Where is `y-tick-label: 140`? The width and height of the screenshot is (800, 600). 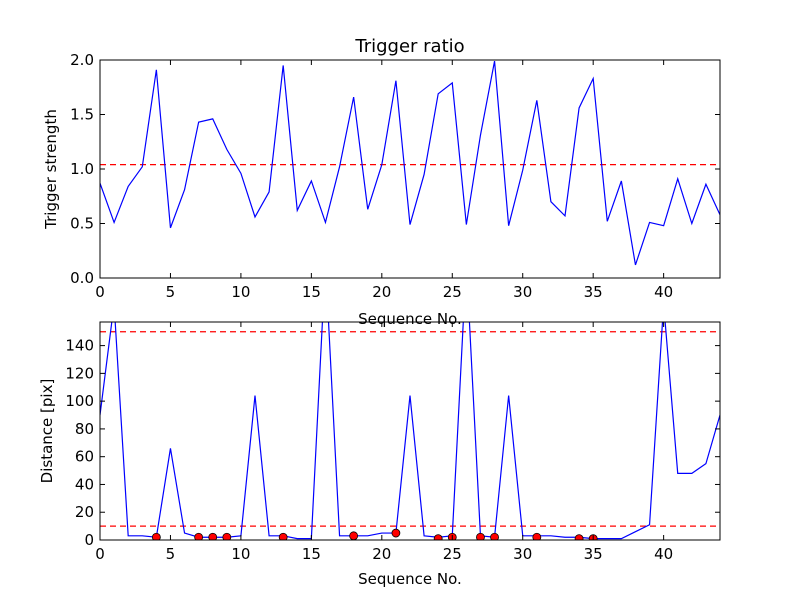
y-tick-label: 140 is located at coordinates (79, 346).